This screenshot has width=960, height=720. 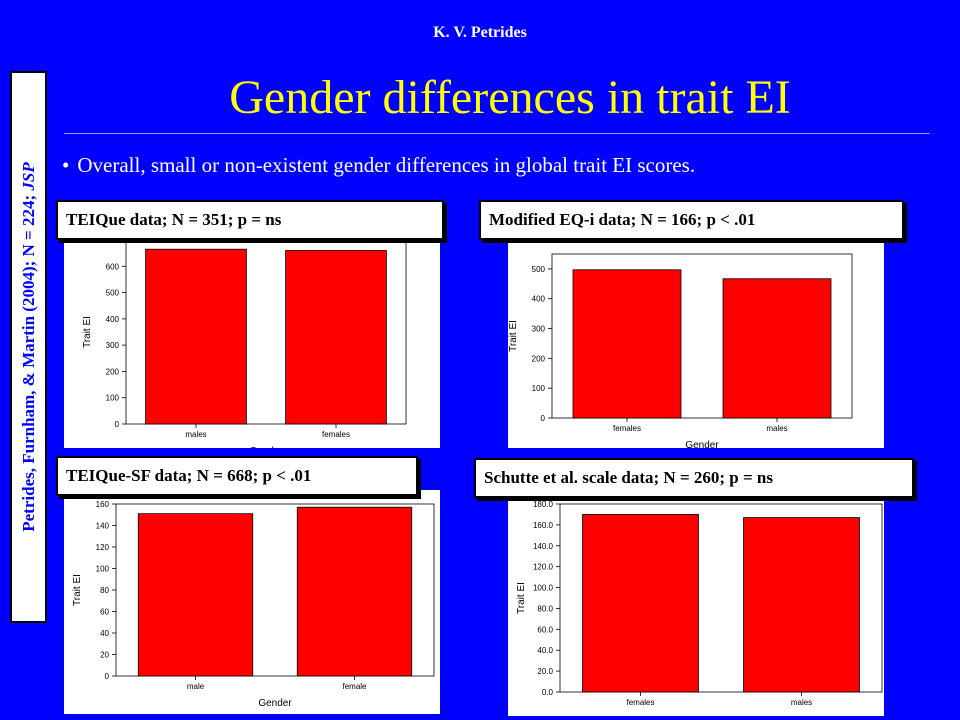 I want to click on y-tick-label: 100.0, so click(x=543, y=588).